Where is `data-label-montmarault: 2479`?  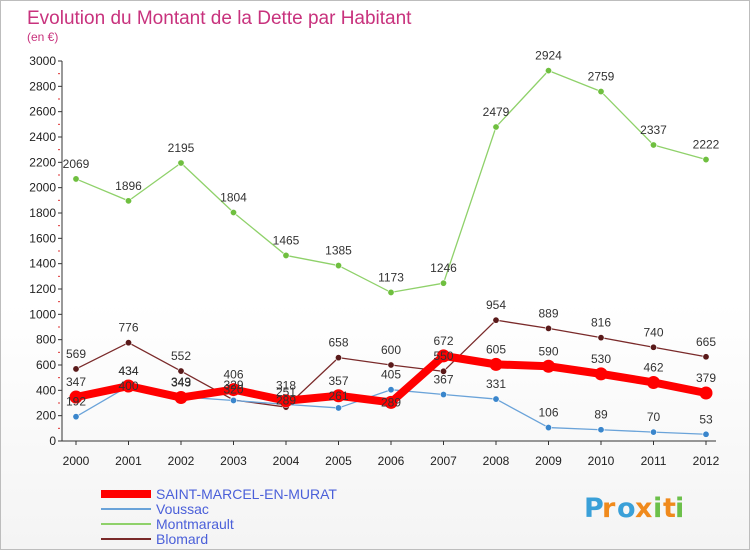 data-label-montmarault: 2479 is located at coordinates (496, 112).